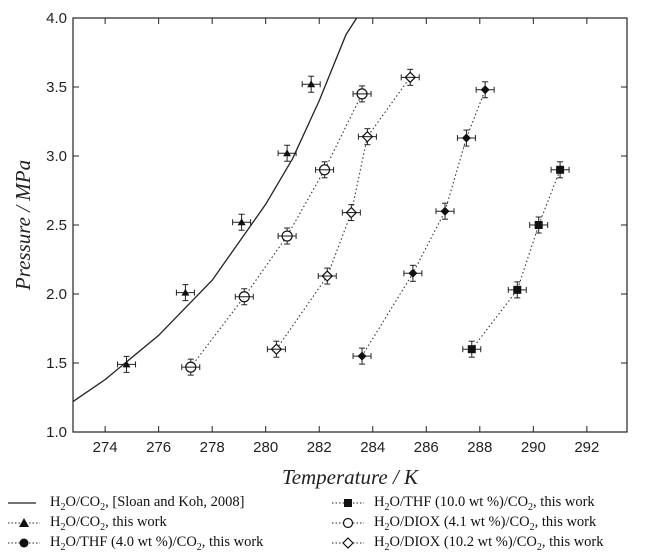 The height and width of the screenshot is (554, 652). I want to click on x-tick-label: 292, so click(586, 447).